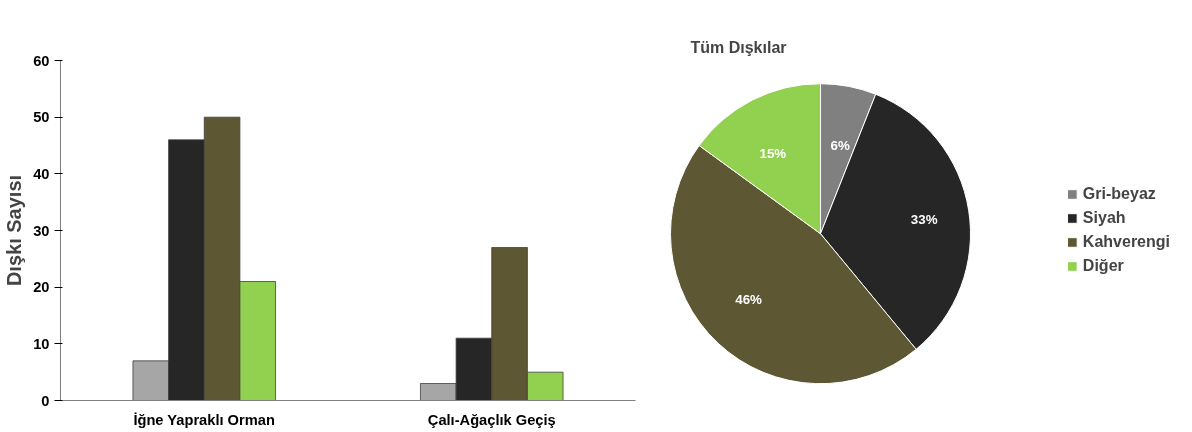  What do you see at coordinates (924, 220) in the screenshot?
I see `data-label: 33%` at bounding box center [924, 220].